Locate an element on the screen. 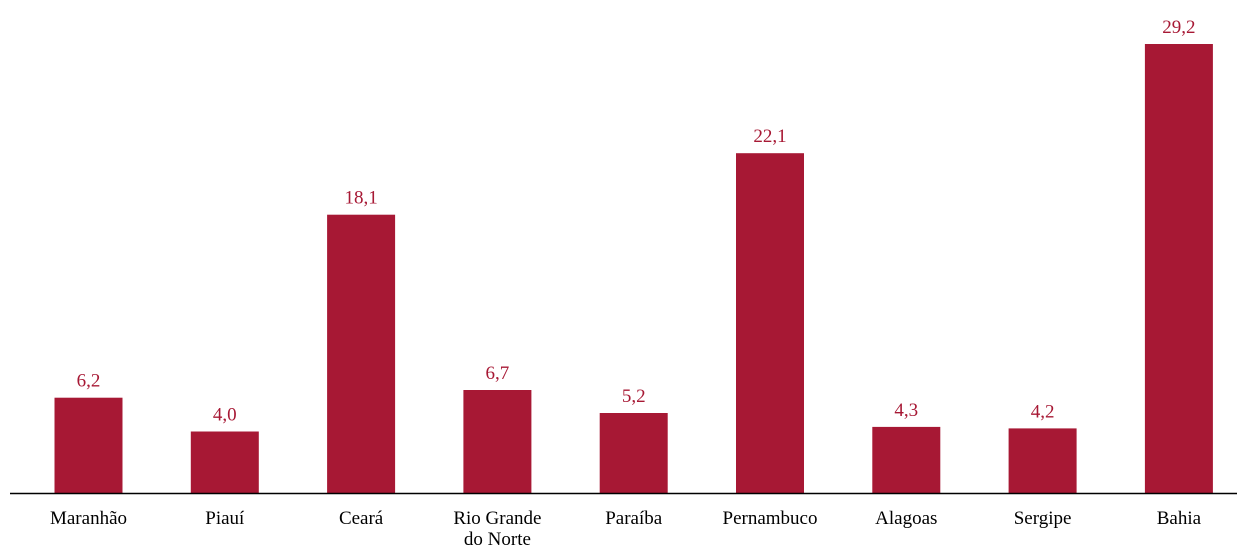  category-label-rio-grande-do-norte: Rio Grande do Norte is located at coordinates (497, 526).